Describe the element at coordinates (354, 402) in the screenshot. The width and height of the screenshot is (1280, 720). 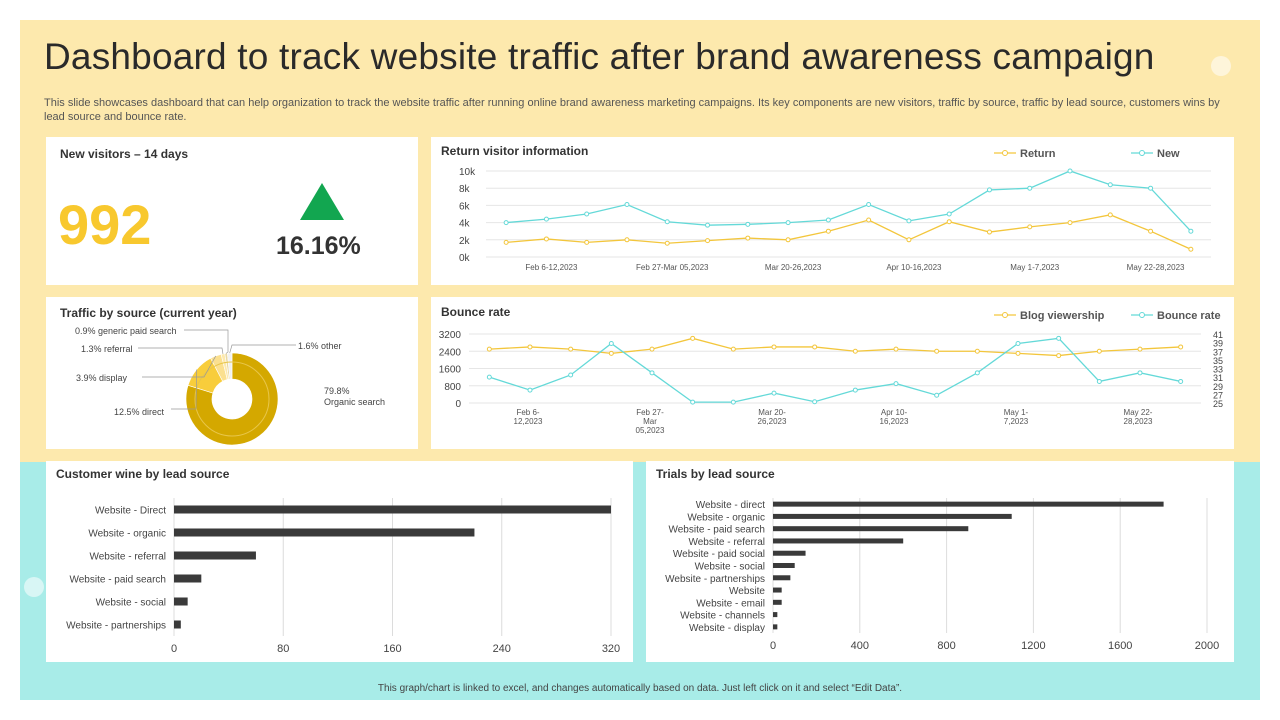
I see `slice-label: Organic search` at that location.